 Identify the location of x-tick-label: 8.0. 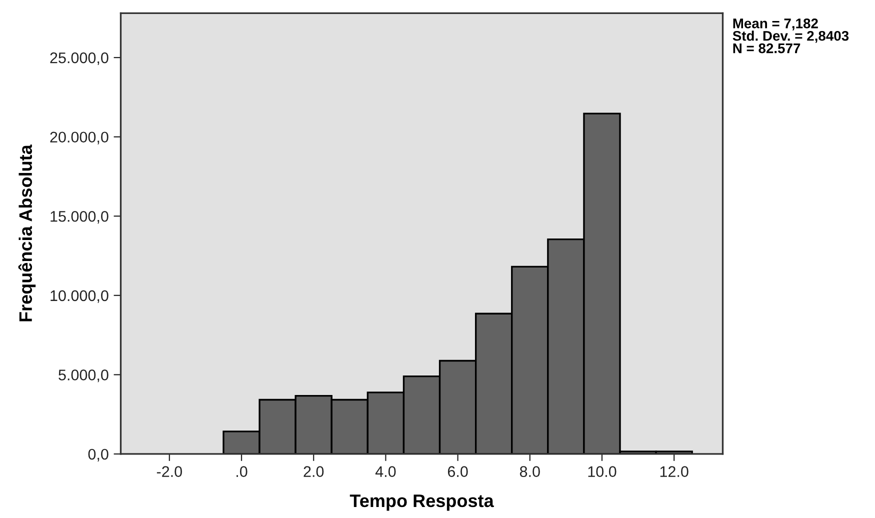
(530, 472).